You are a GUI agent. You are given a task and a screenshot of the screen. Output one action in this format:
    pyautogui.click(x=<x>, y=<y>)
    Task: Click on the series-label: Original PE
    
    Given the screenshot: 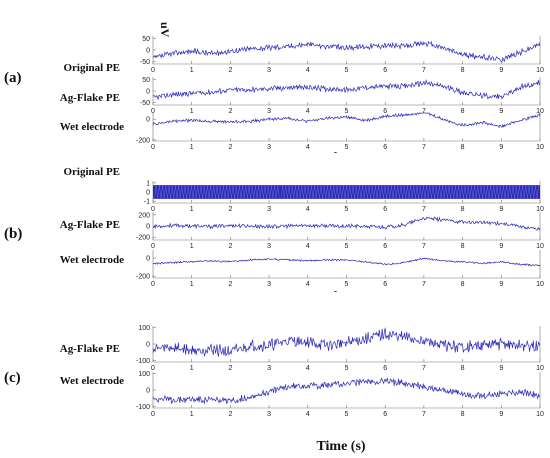 What is the action you would take?
    pyautogui.click(x=91, y=68)
    